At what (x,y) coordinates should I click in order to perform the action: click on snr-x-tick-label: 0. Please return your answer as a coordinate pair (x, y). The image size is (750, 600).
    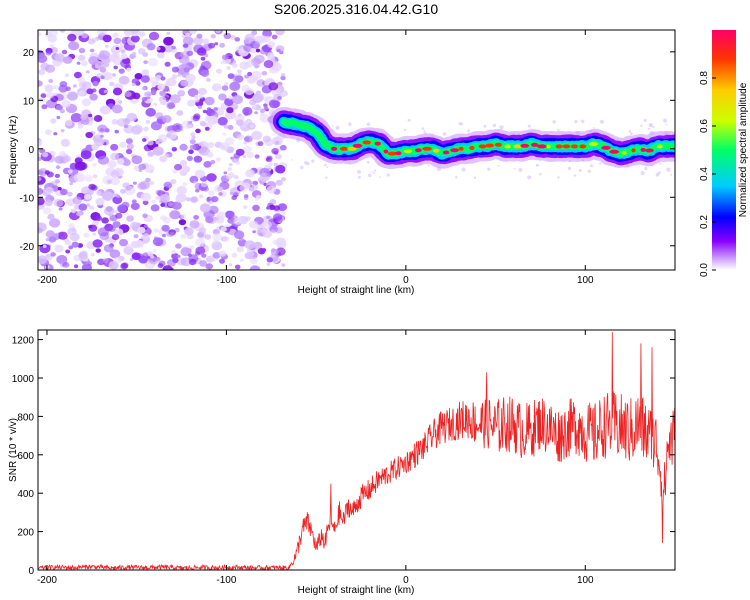
    Looking at the image, I should click on (406, 580).